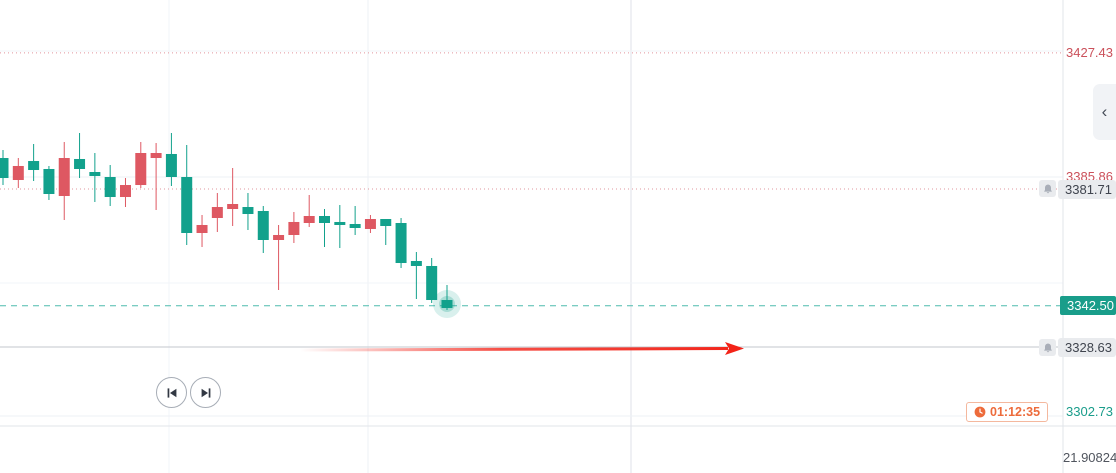 The height and width of the screenshot is (473, 1116). I want to click on chevron-left-icon: ‹, so click(1104, 111).